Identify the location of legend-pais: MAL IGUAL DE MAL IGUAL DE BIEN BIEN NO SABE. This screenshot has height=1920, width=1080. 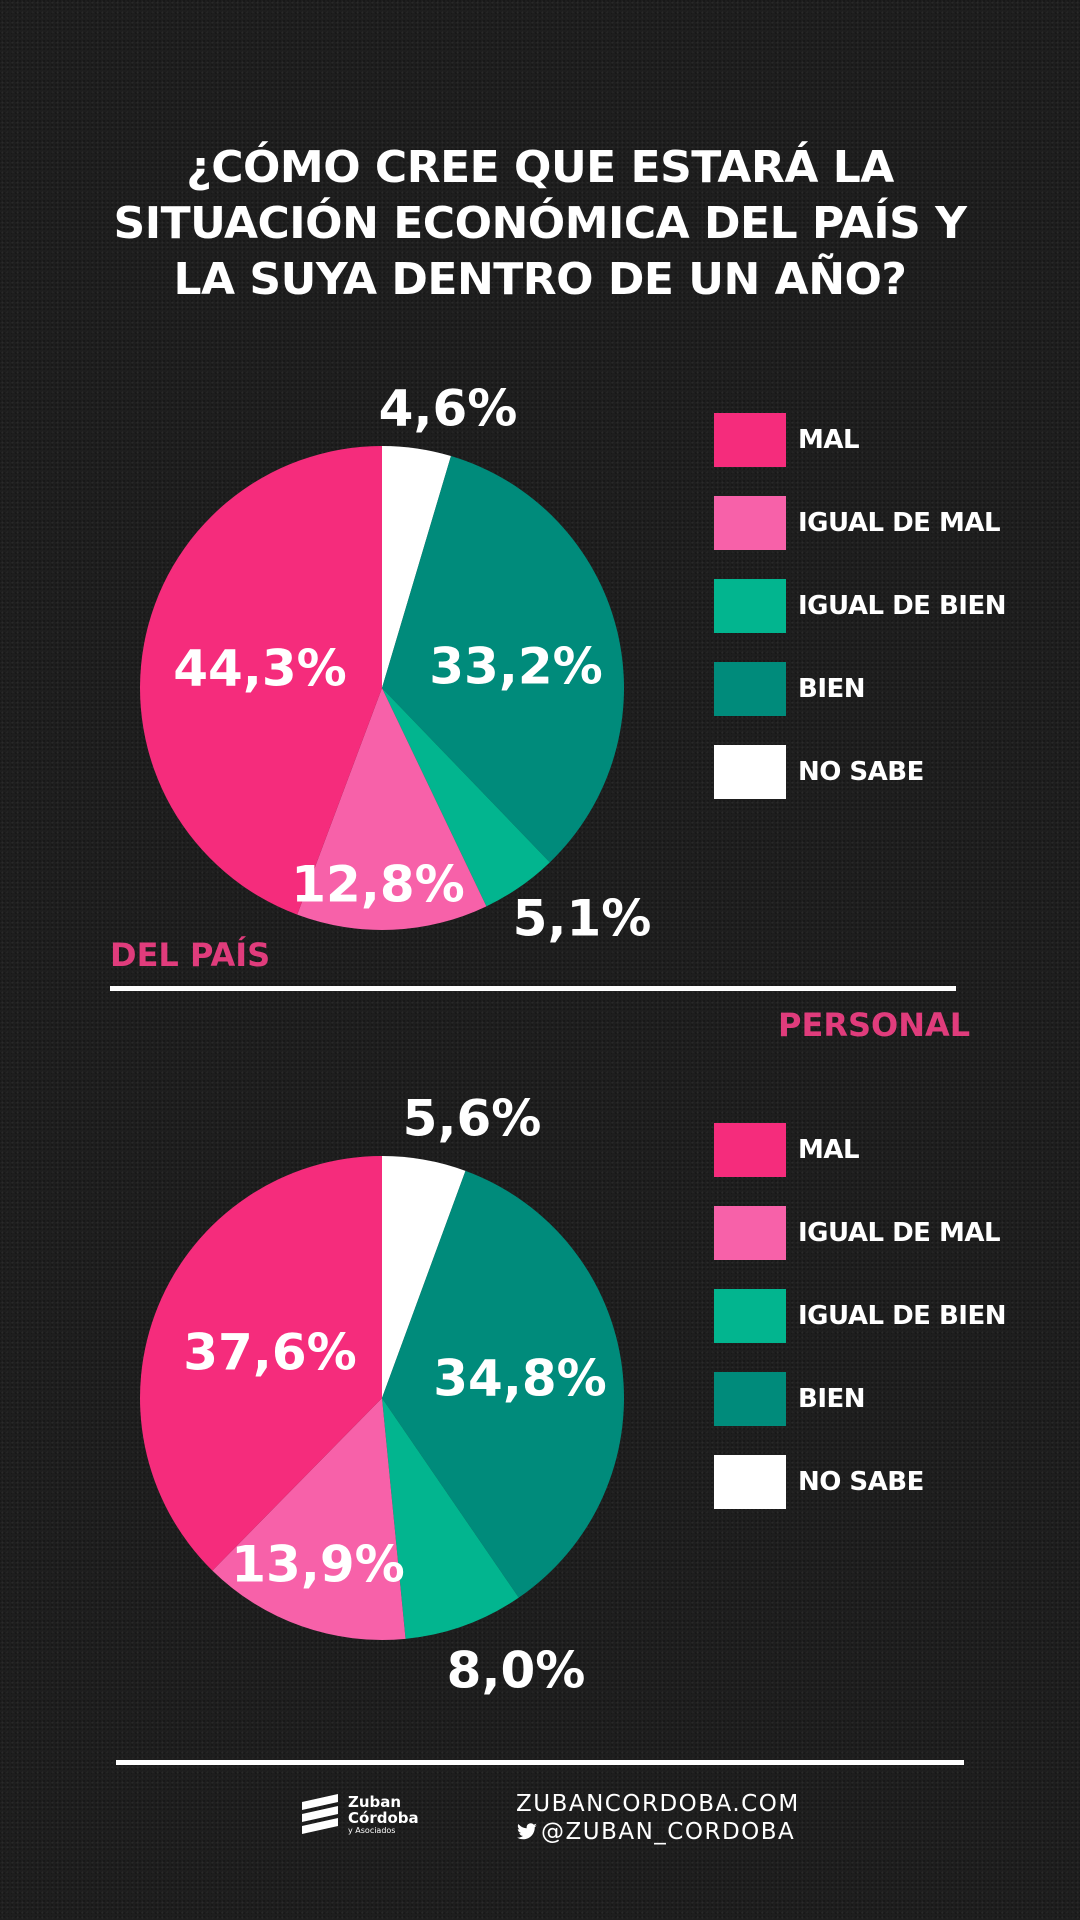
(860, 620).